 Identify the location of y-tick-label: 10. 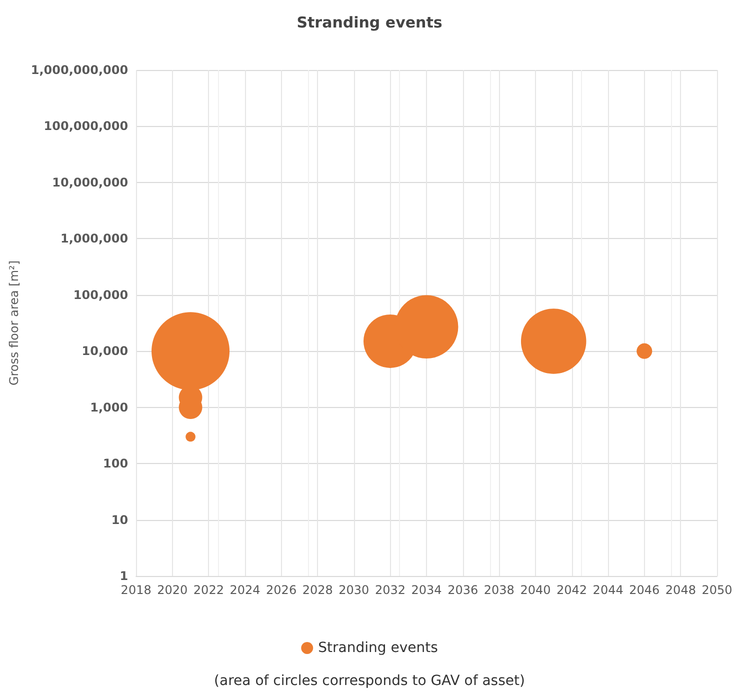
(119, 519).